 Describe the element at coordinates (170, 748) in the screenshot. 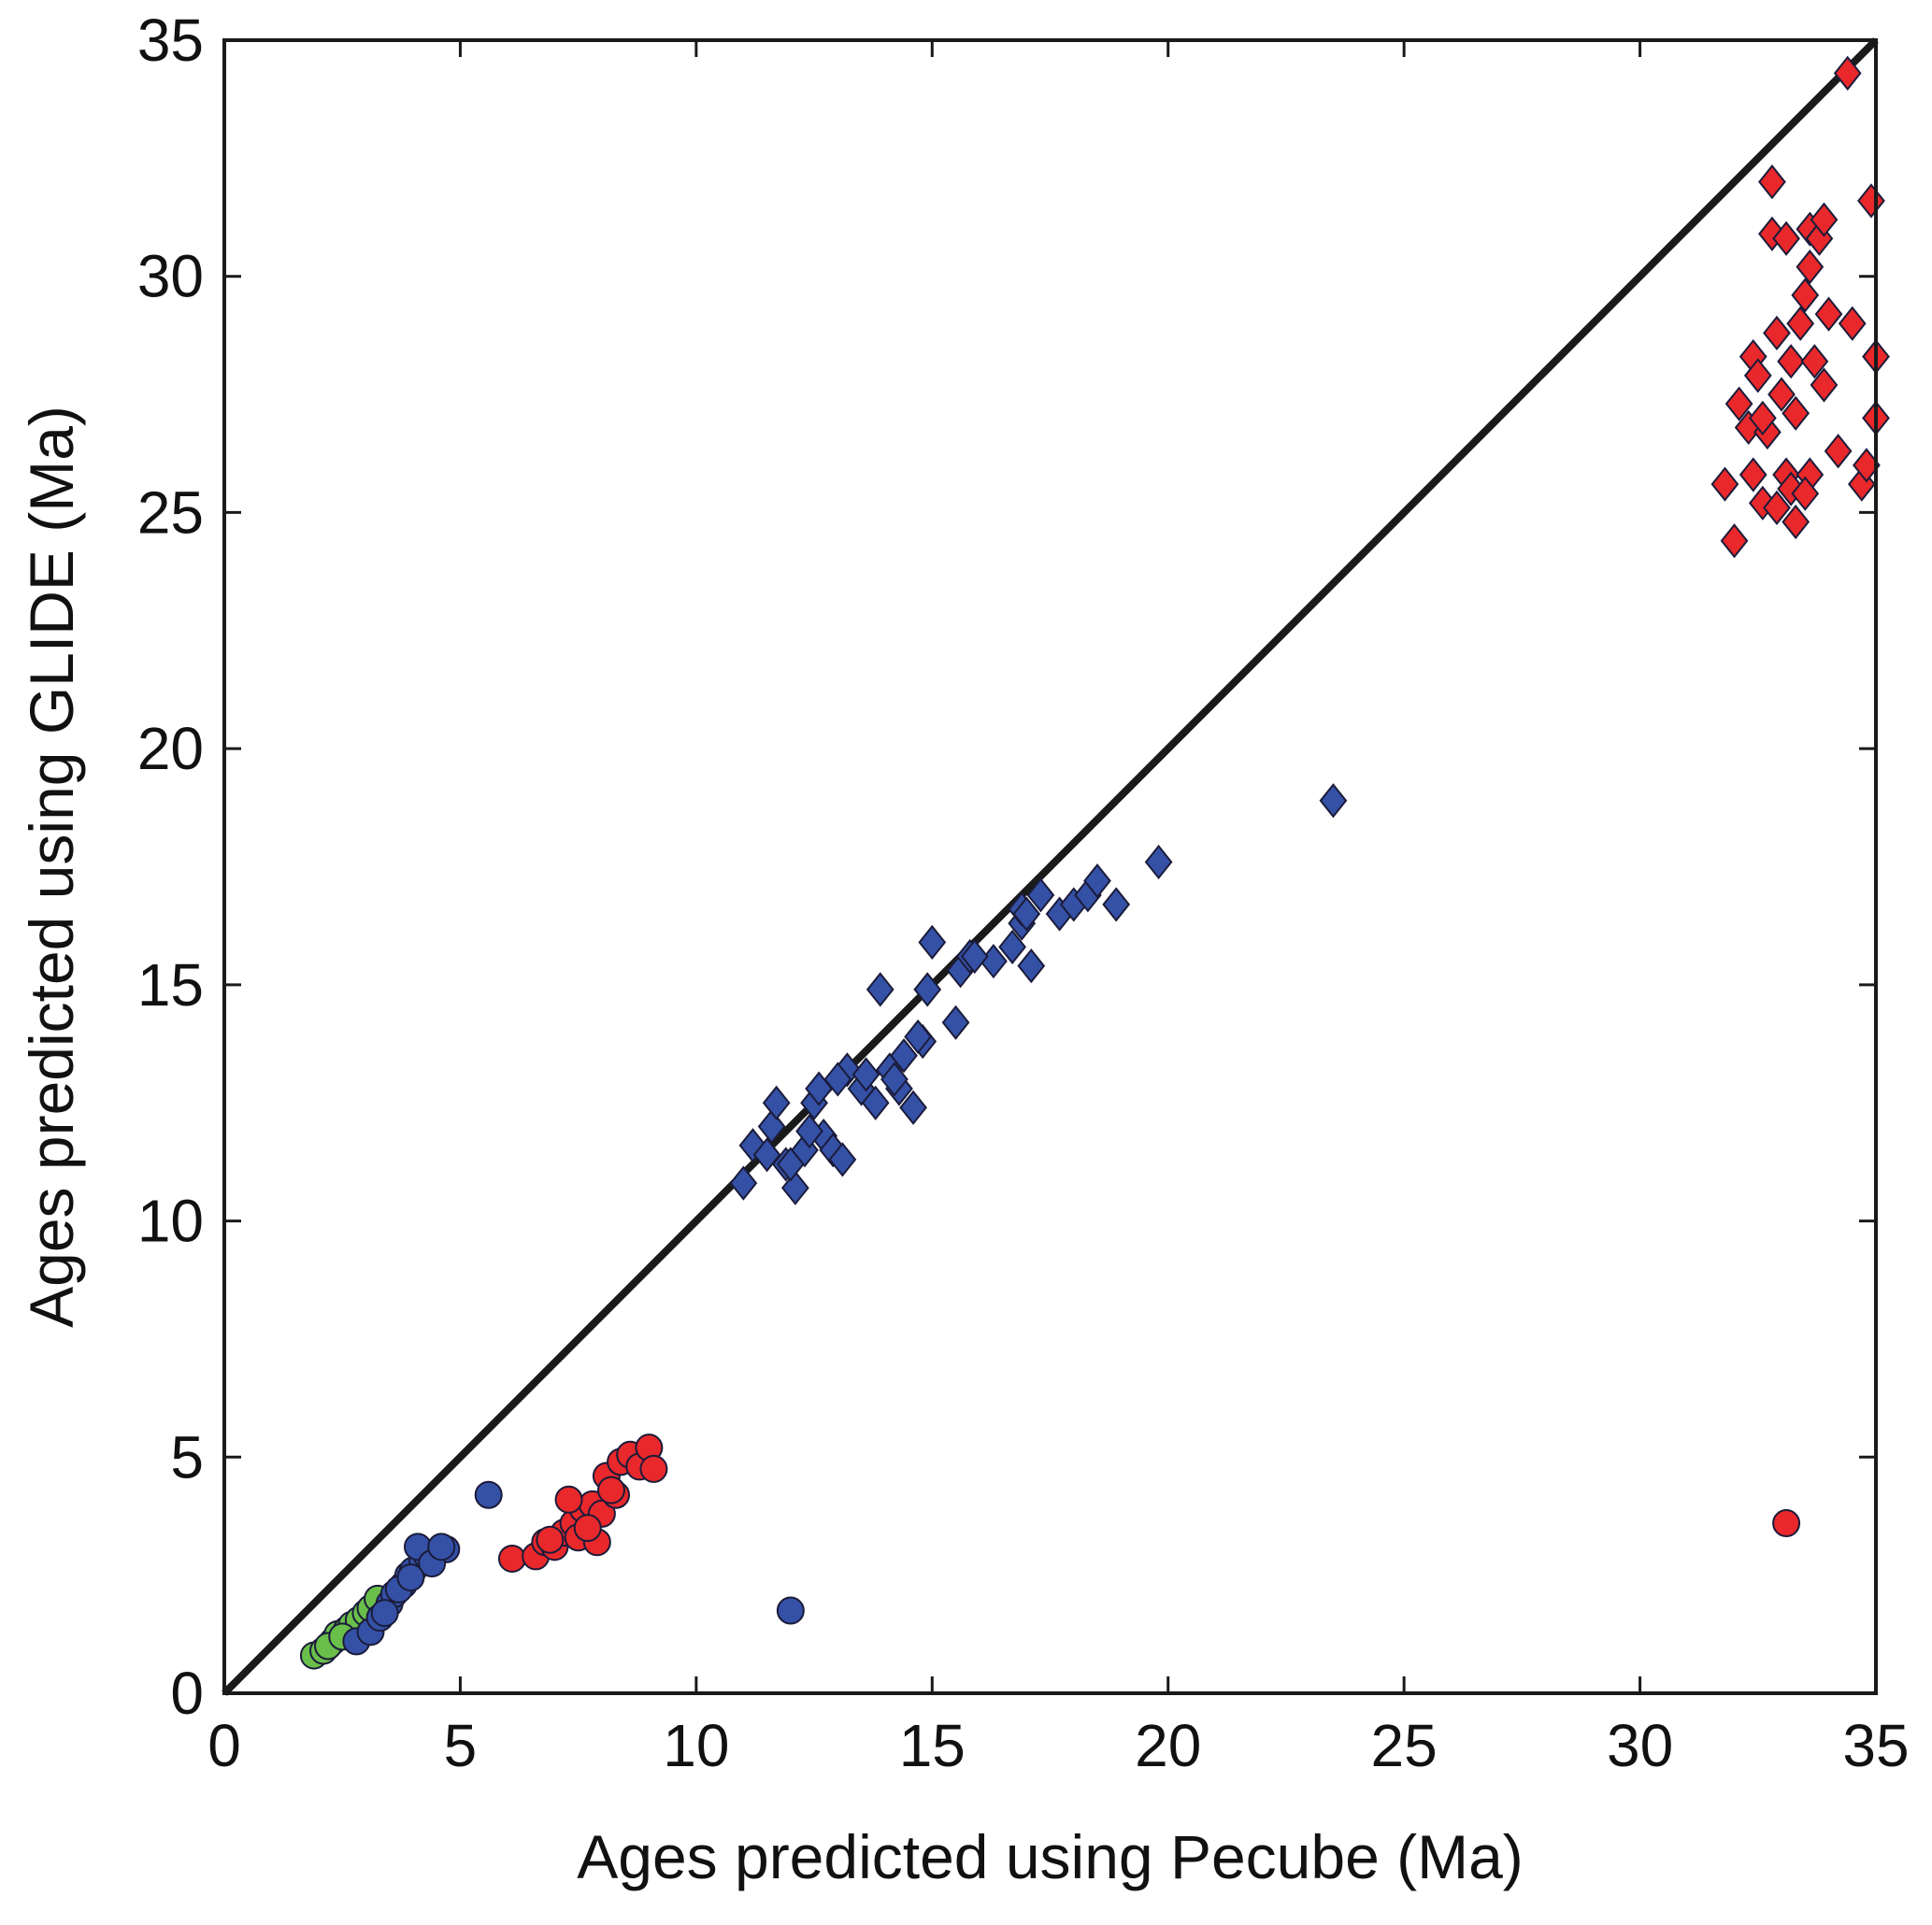

I see `y-tick-label: 20` at that location.